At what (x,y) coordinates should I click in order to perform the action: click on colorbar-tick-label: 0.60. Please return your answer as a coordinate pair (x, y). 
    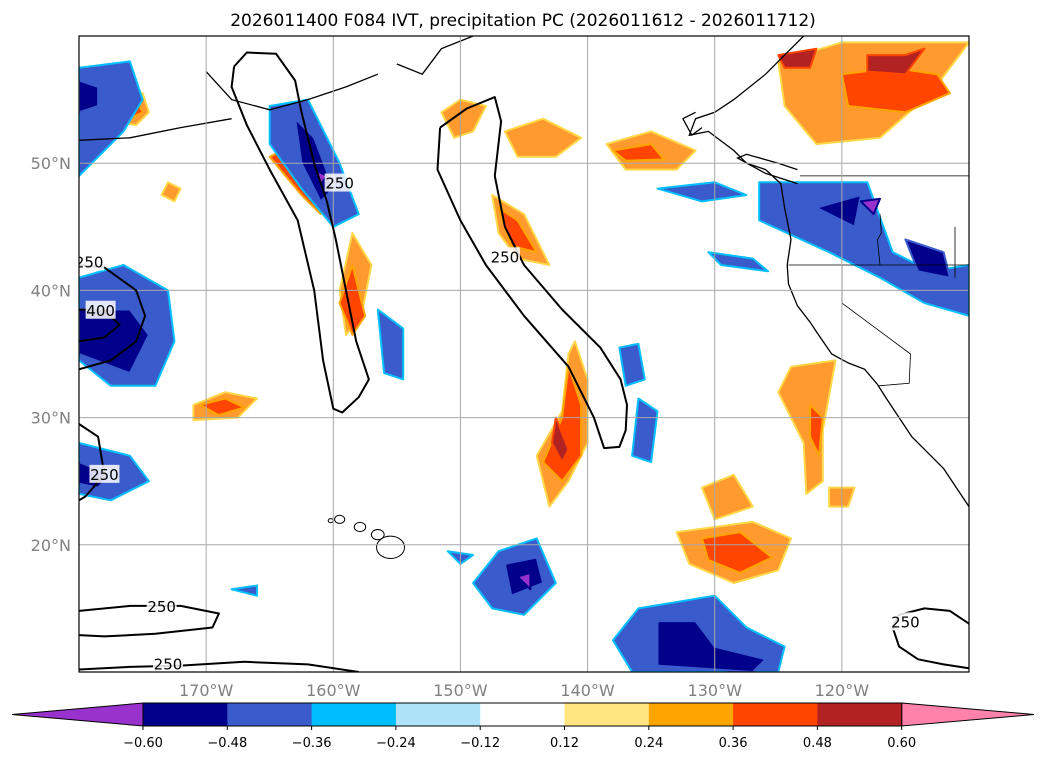
    Looking at the image, I should click on (901, 743).